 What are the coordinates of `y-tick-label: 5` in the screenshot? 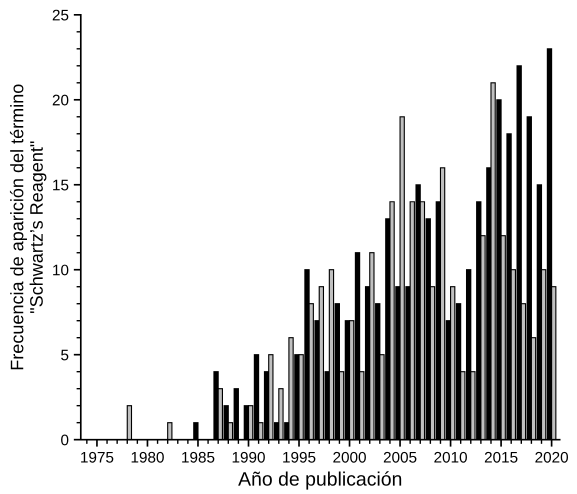 It's located at (64, 355).